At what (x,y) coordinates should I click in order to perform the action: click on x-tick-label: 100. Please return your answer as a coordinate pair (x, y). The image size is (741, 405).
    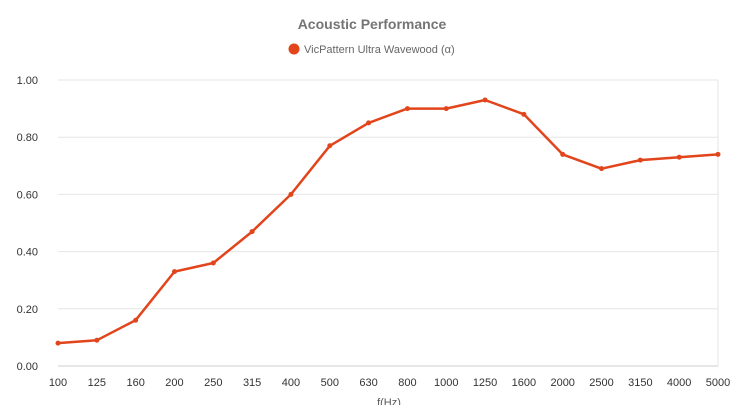
    Looking at the image, I should click on (58, 383).